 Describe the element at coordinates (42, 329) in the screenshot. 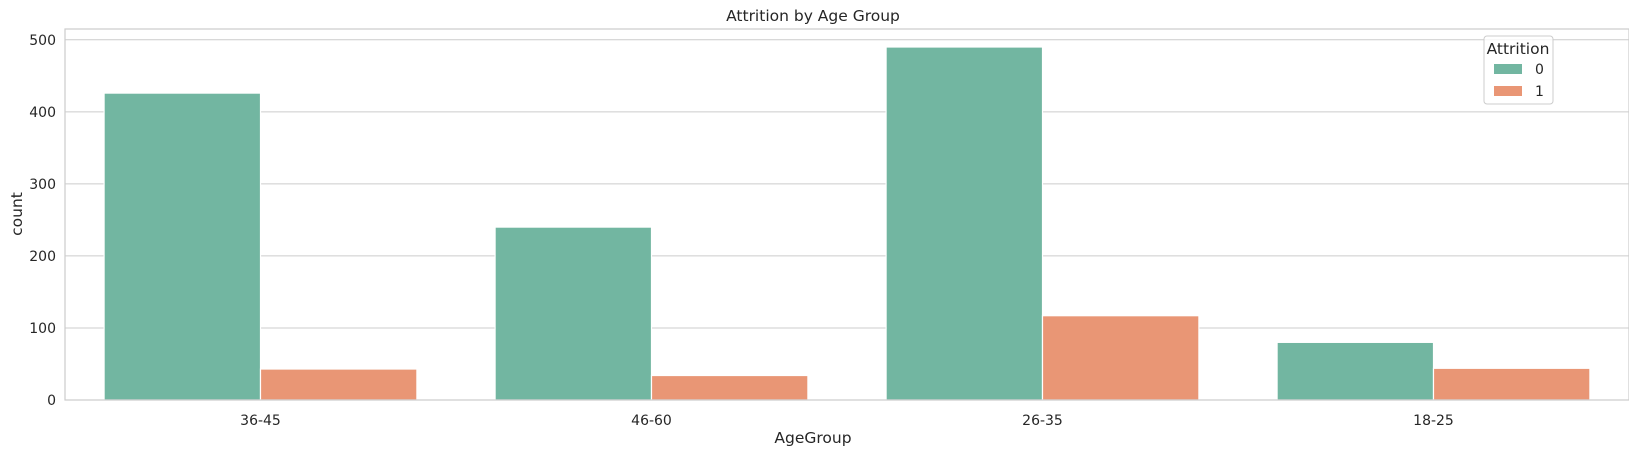

I see `y-tick-label: 100` at that location.